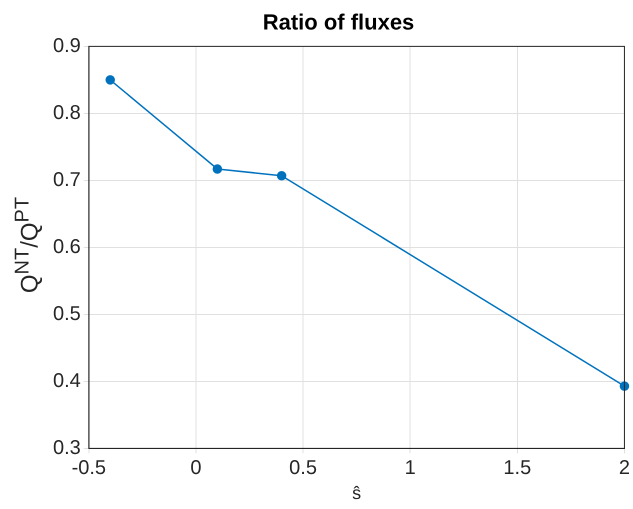  What do you see at coordinates (357, 493) in the screenshot?
I see `x-axis-title: ŝ` at bounding box center [357, 493].